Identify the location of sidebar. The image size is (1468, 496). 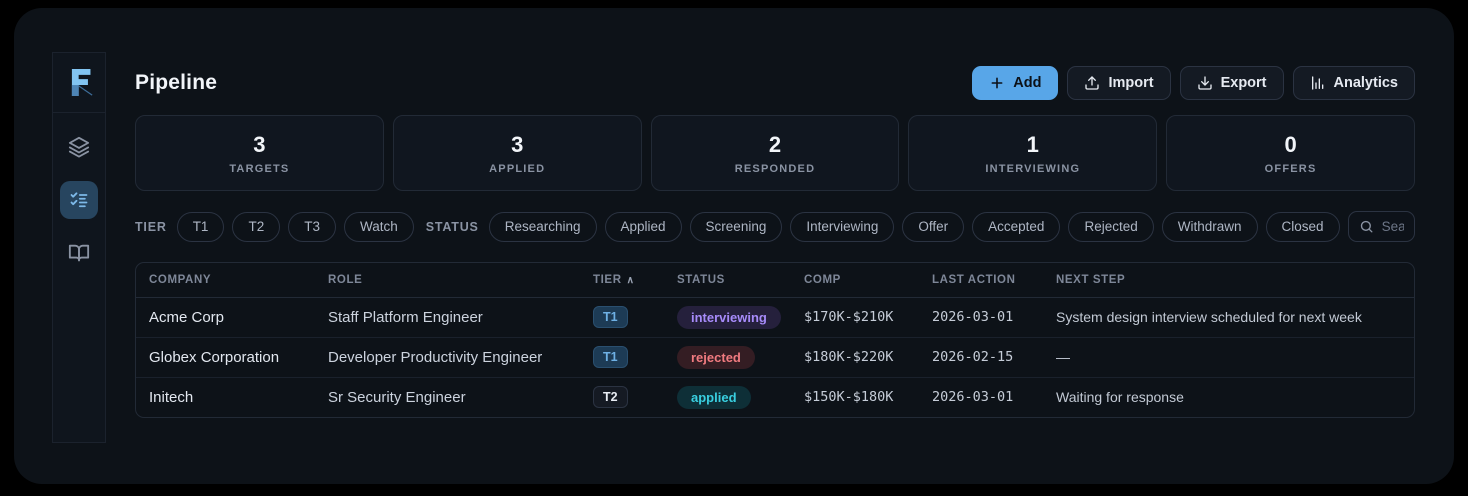
(79, 247).